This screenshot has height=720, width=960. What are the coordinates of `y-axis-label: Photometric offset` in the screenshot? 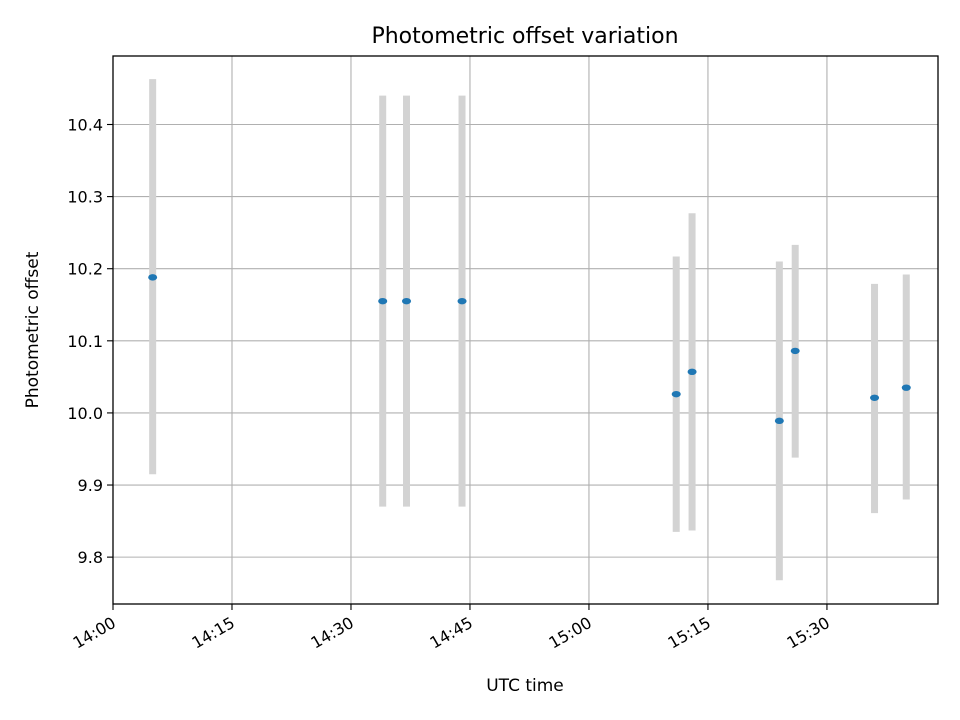 It's located at (33, 329).